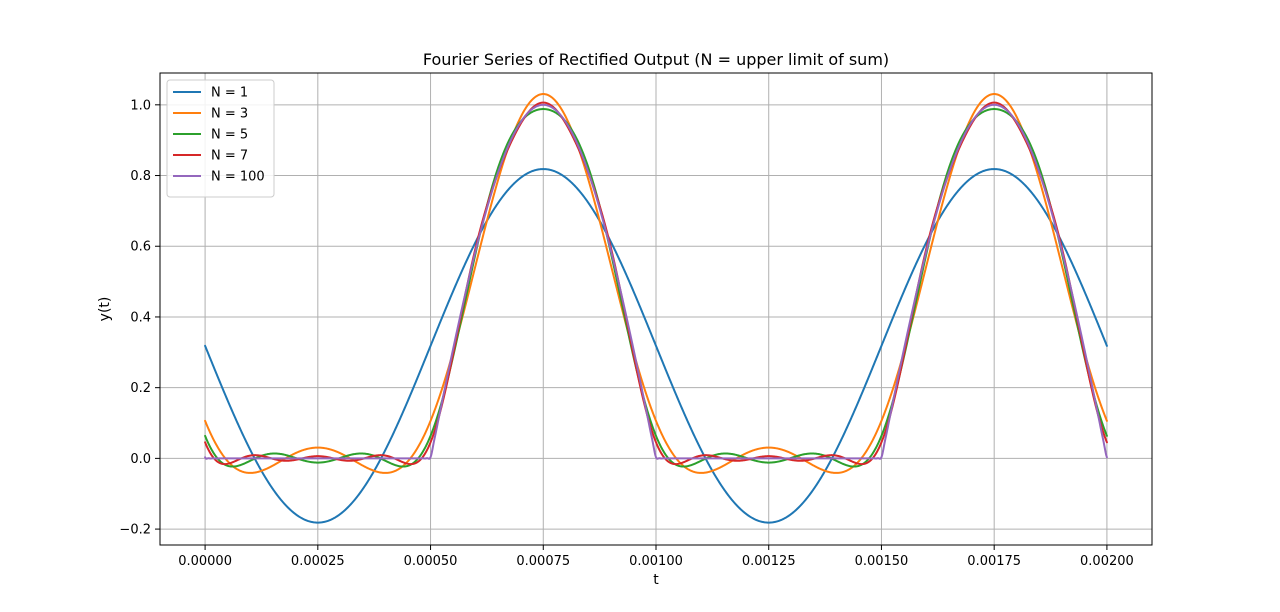  What do you see at coordinates (229, 135) in the screenshot?
I see `legend-label: N = 5` at bounding box center [229, 135].